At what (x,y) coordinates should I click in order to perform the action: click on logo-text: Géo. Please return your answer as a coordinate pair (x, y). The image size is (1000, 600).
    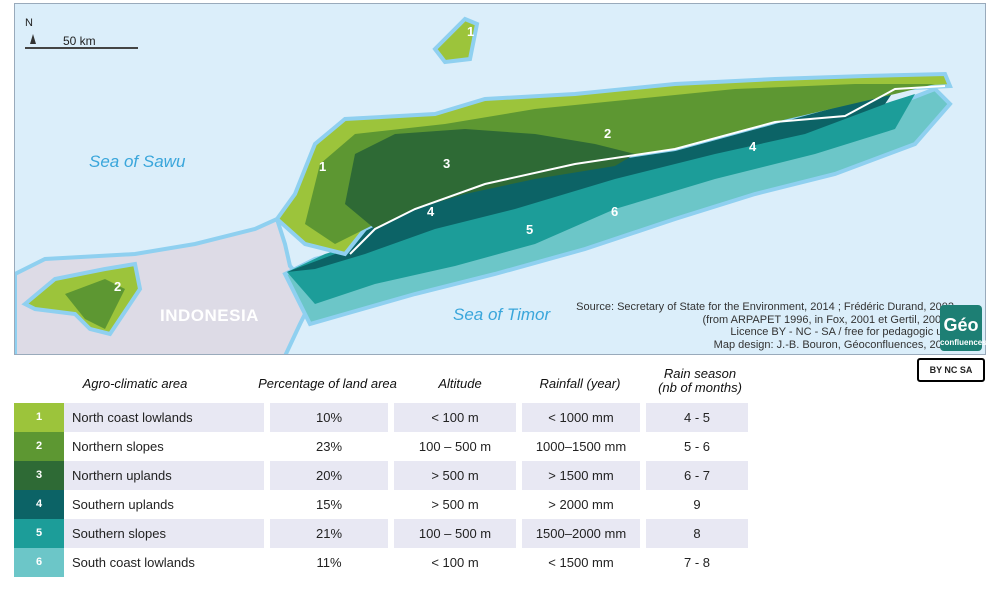
    Looking at the image, I should click on (961, 325).